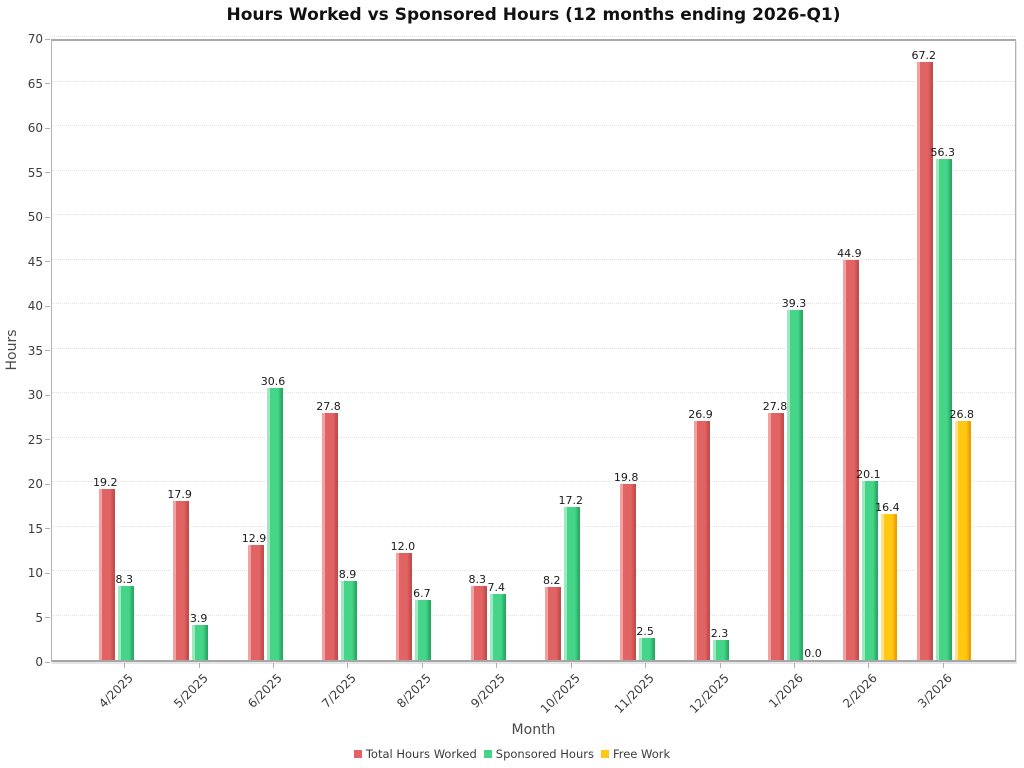  What do you see at coordinates (794, 304) in the screenshot?
I see `bar-value-label: 39.3` at bounding box center [794, 304].